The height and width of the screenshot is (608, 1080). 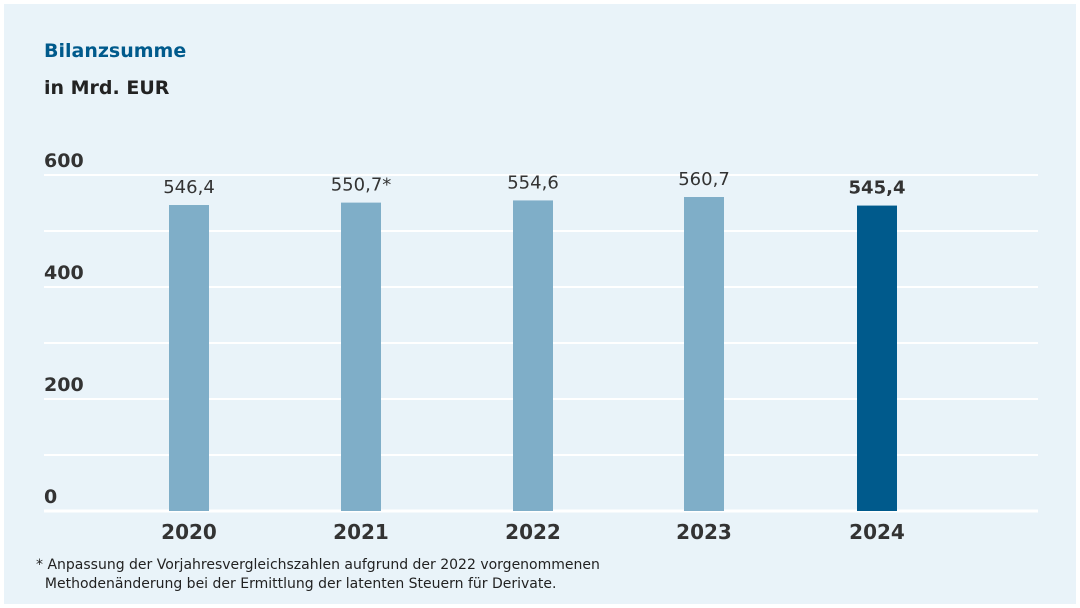 I want to click on y-tick-label: 0, so click(x=50, y=497).